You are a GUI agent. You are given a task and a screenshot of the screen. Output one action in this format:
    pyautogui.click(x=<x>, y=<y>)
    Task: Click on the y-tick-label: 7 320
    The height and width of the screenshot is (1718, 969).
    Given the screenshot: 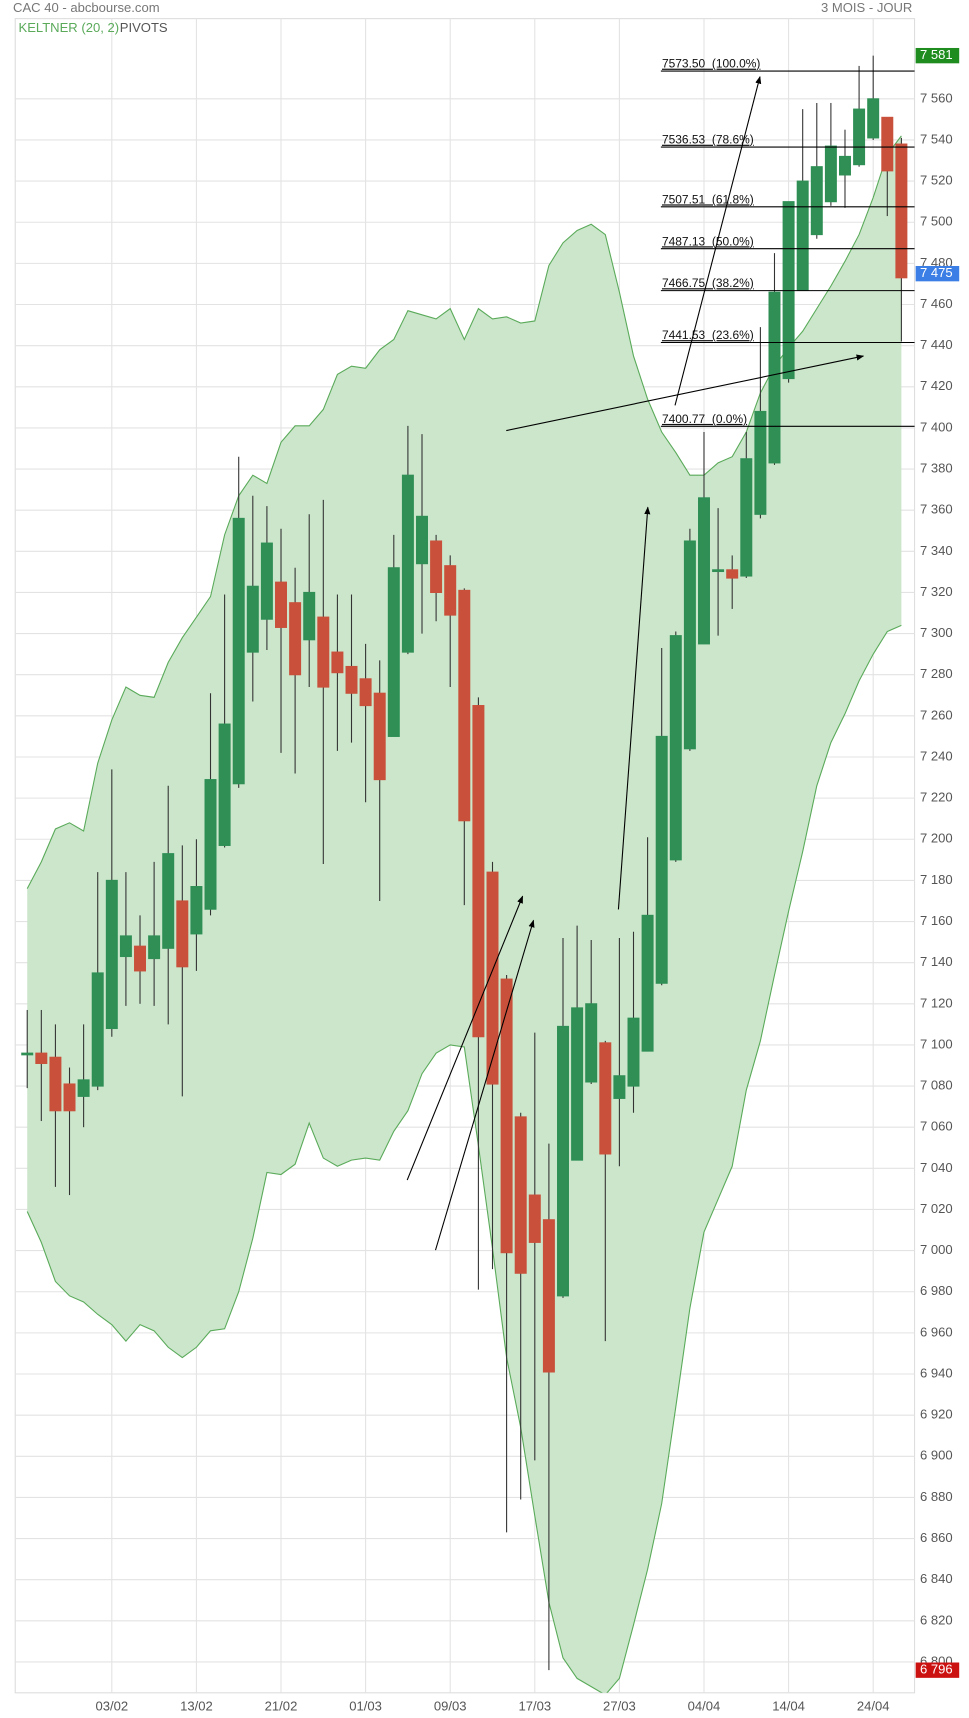 What is the action you would take?
    pyautogui.click(x=936, y=591)
    